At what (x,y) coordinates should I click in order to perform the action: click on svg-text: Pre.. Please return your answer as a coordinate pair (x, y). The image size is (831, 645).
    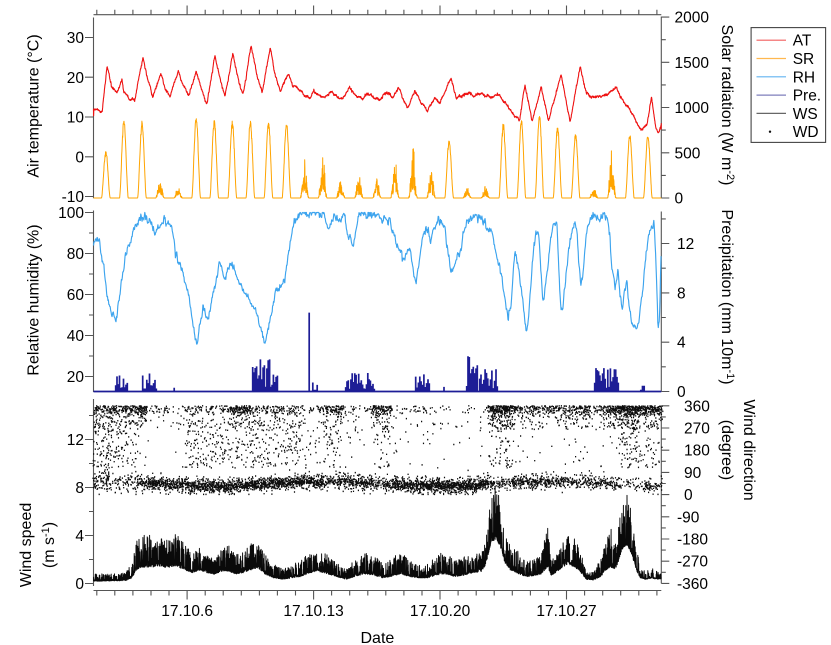
    Looking at the image, I should click on (807, 96).